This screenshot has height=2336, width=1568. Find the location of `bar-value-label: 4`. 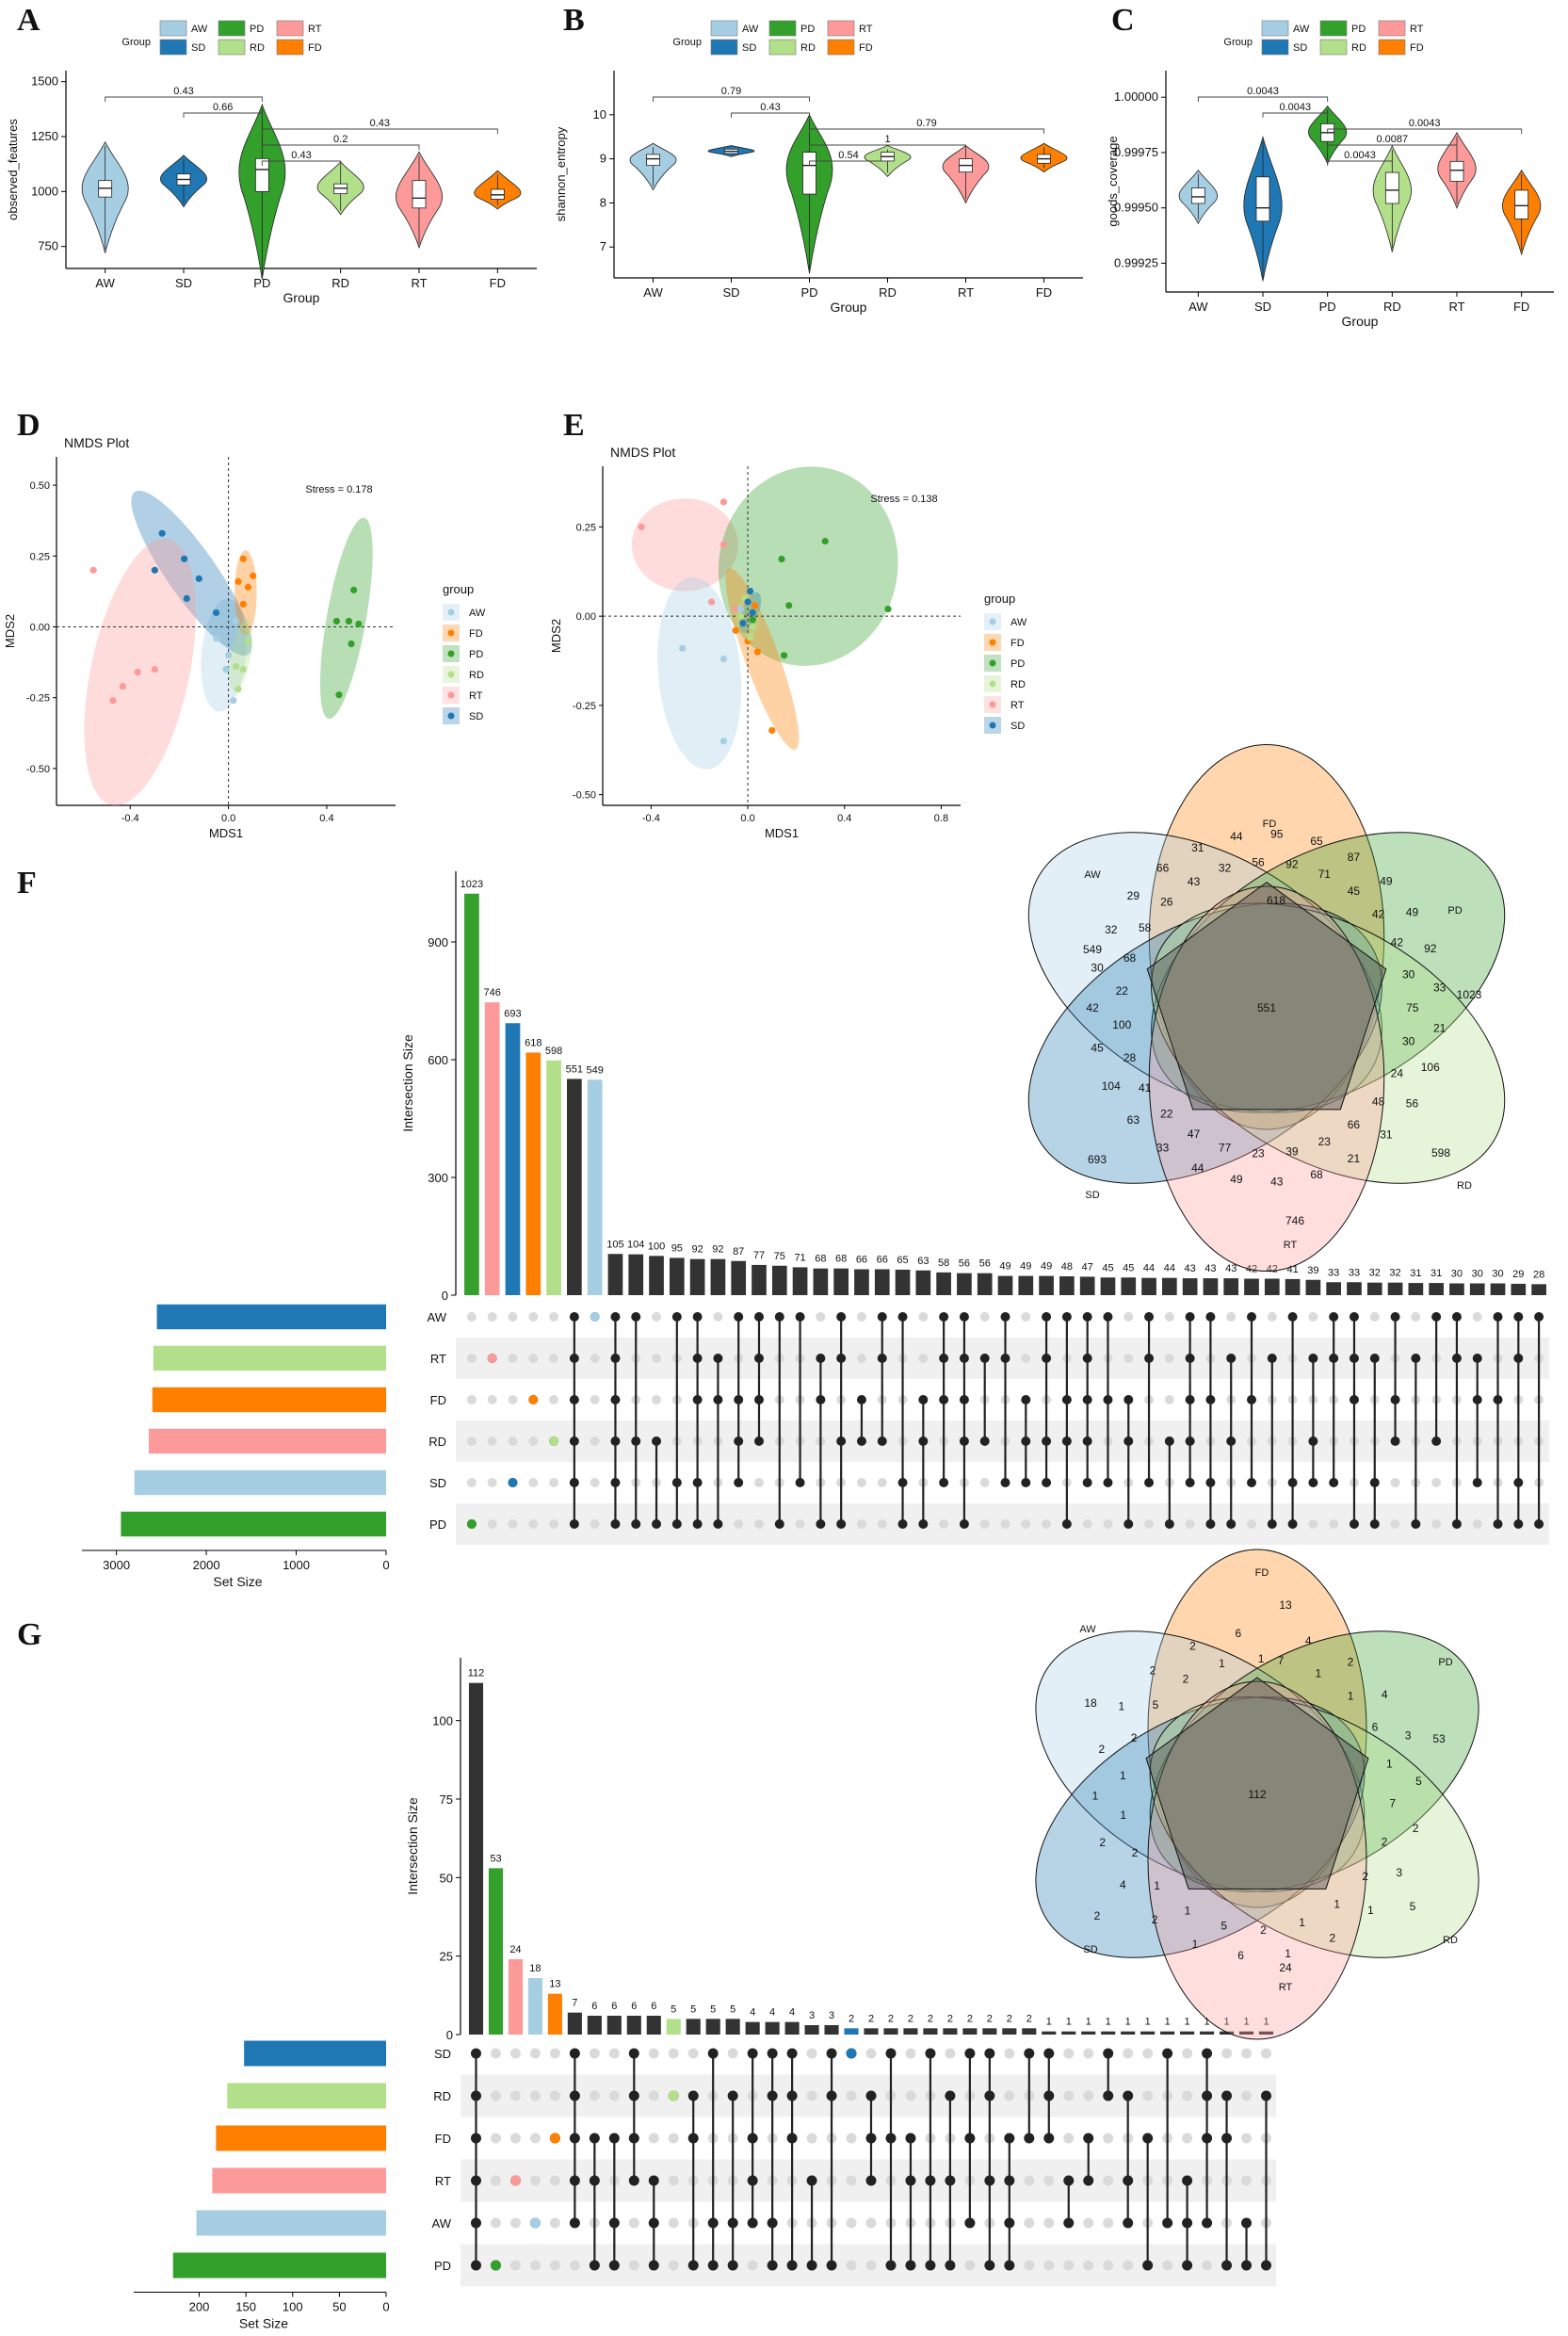

bar-value-label: 4 is located at coordinates (792, 2013).